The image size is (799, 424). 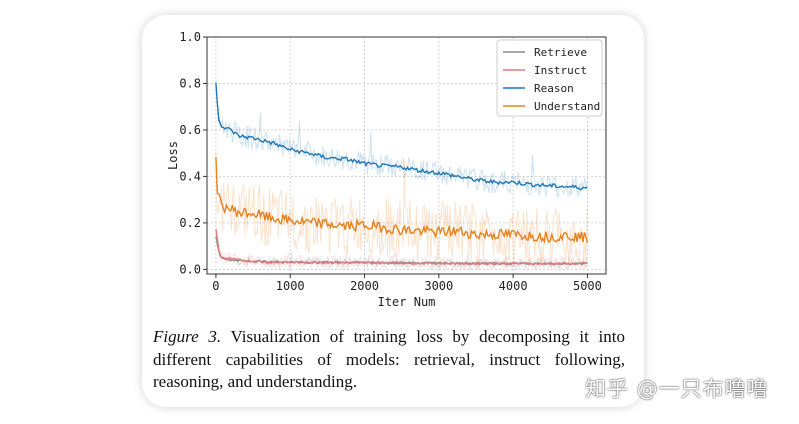 I want to click on series-line-reason, so click(x=401, y=136).